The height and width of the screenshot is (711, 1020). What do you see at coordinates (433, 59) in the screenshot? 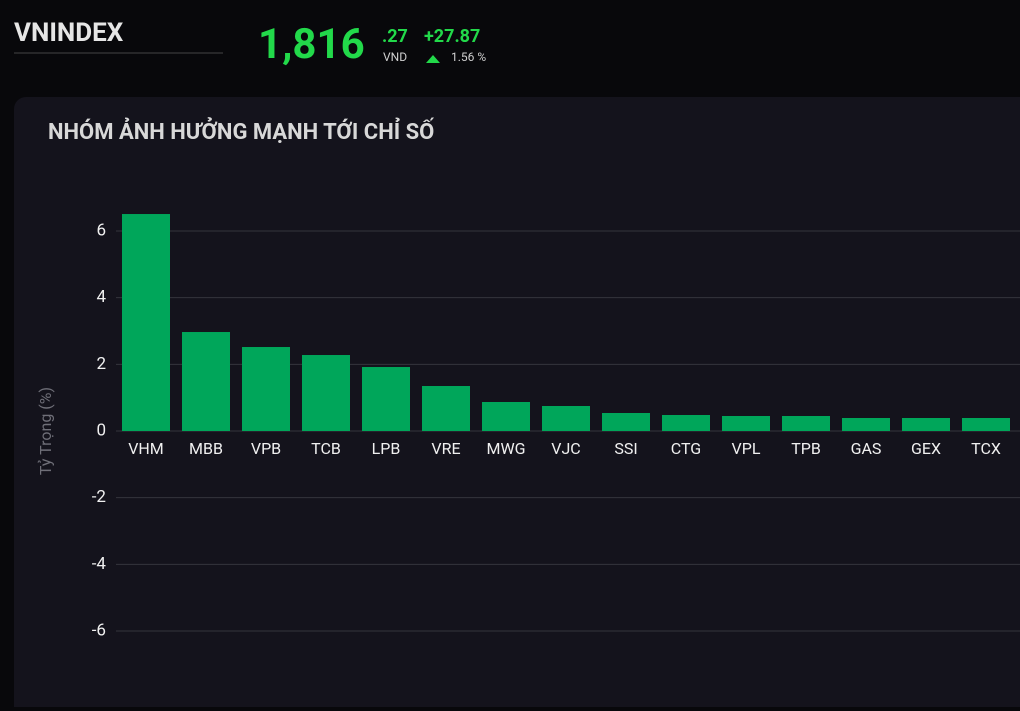
I see `up-arrow` at bounding box center [433, 59].